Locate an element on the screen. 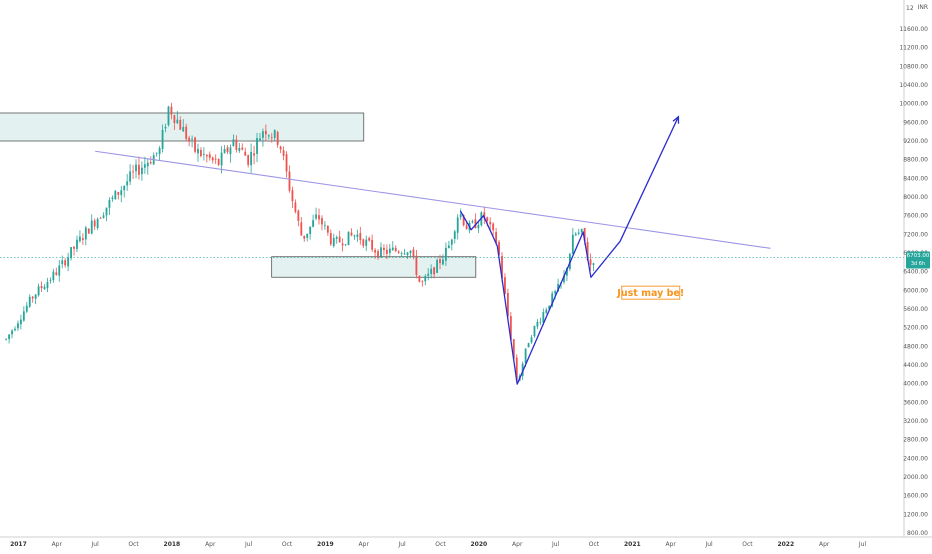 The height and width of the screenshot is (554, 932). lower-support-zone is located at coordinates (374, 267).